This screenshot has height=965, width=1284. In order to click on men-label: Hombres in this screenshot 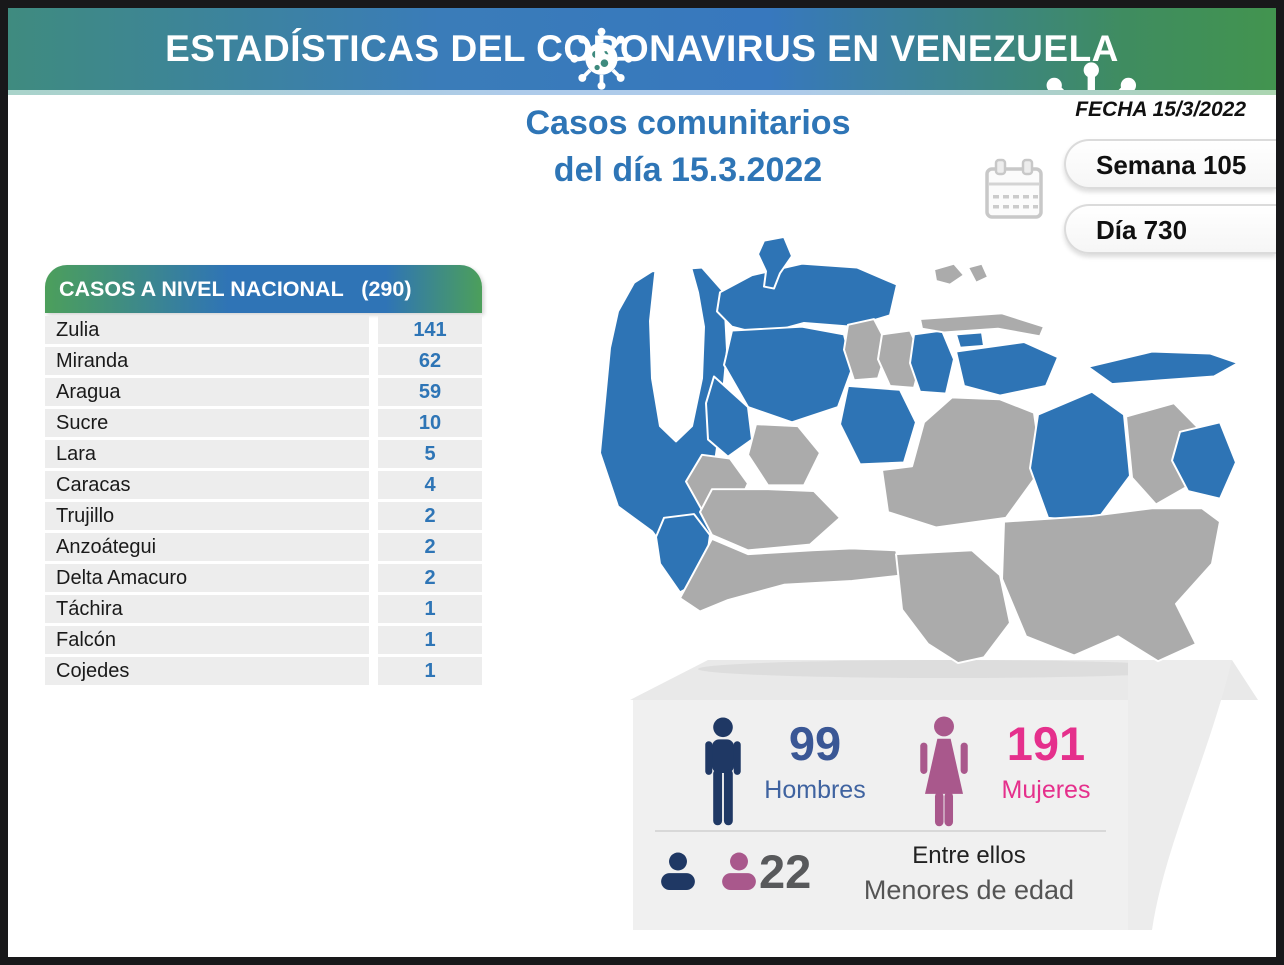, I will do `click(815, 790)`.